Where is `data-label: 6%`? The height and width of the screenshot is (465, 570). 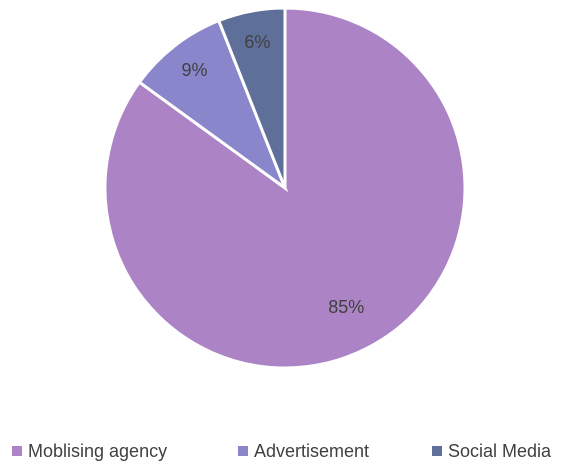 data-label: 6% is located at coordinates (257, 42).